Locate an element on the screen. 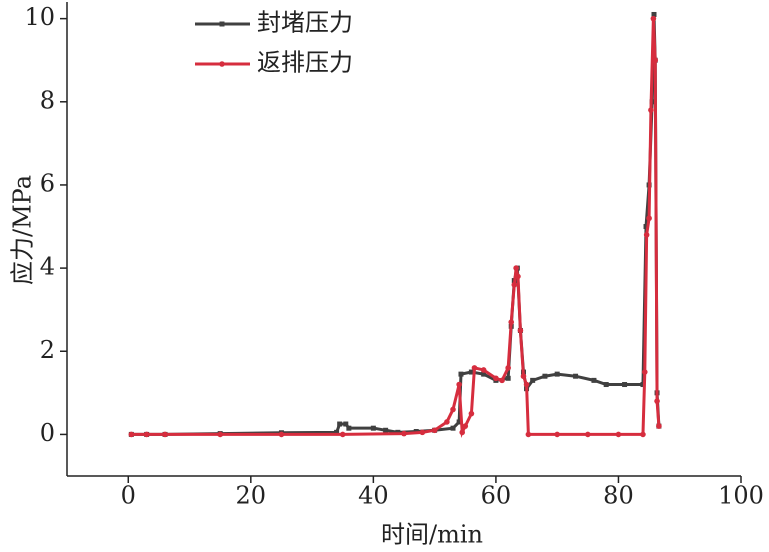 Image resolution: width=769 pixels, height=552 pixels. x-tick-label: 0 is located at coordinates (128, 496).